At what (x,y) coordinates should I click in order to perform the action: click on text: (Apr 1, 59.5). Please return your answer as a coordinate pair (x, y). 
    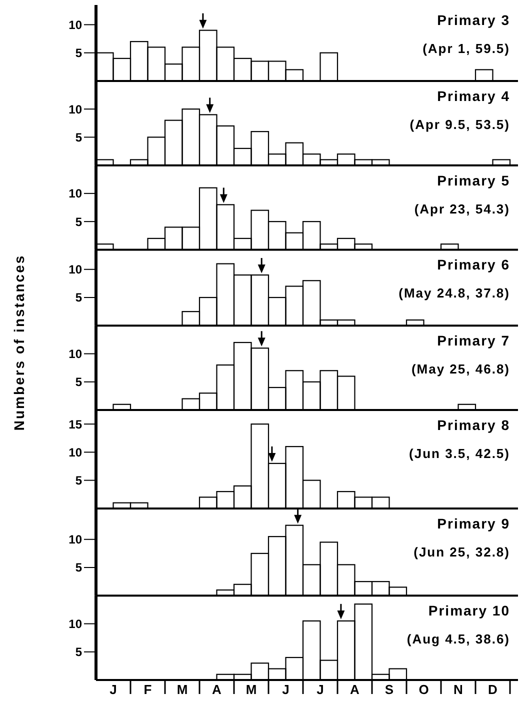
    Looking at the image, I should click on (466, 48).